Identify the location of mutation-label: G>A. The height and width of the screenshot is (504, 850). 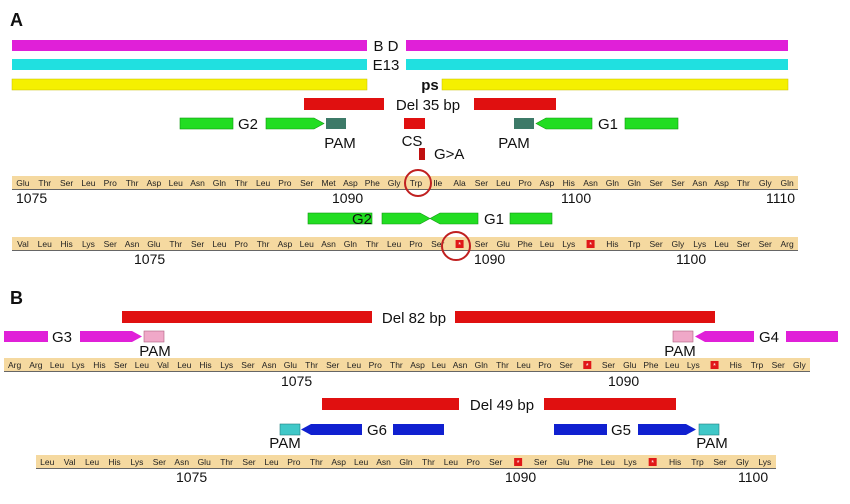
(449, 154).